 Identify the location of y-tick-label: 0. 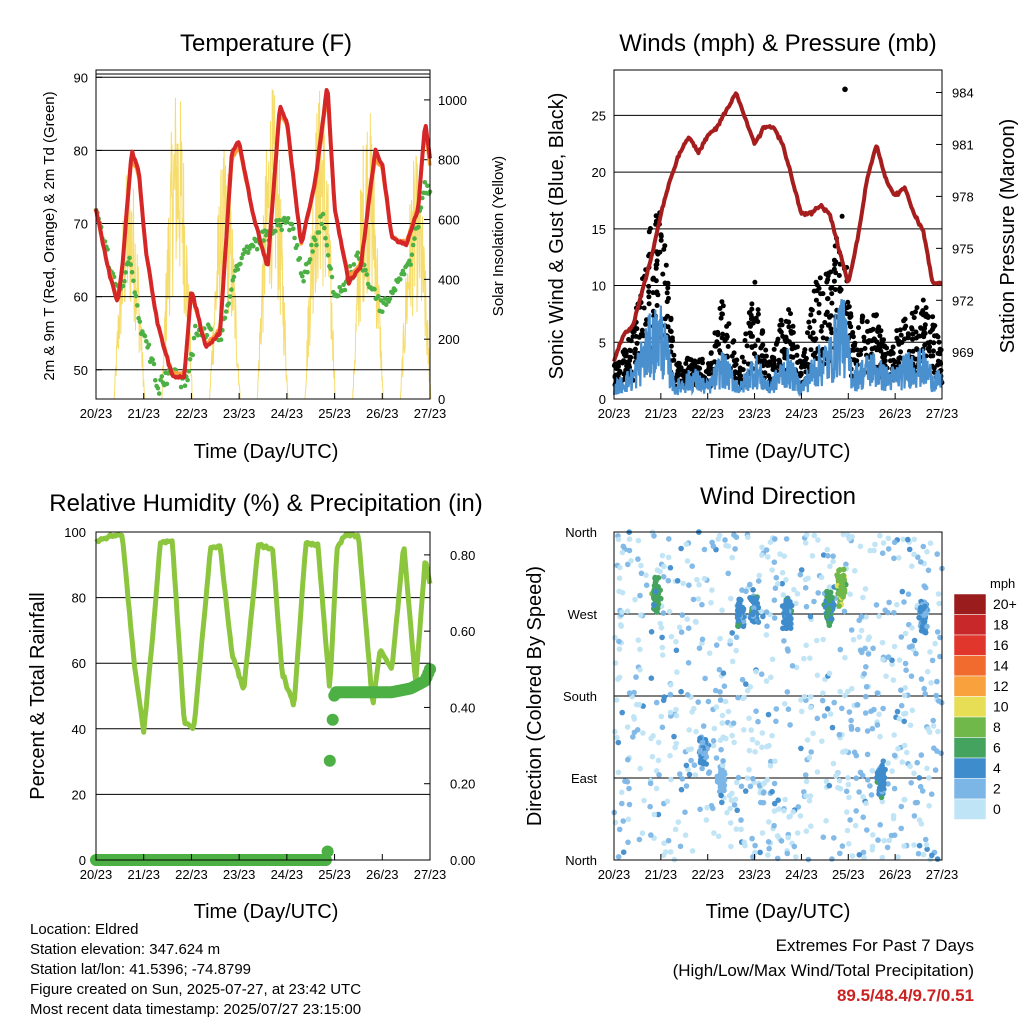
(82, 860).